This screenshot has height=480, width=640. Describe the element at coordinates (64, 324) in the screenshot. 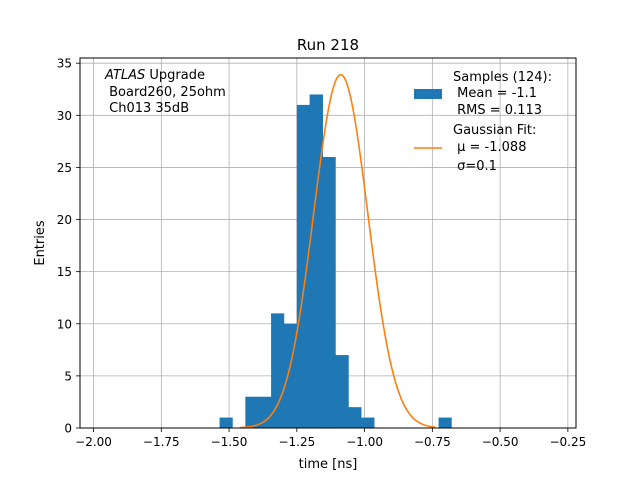

I see `y-tick-label: 10` at that location.